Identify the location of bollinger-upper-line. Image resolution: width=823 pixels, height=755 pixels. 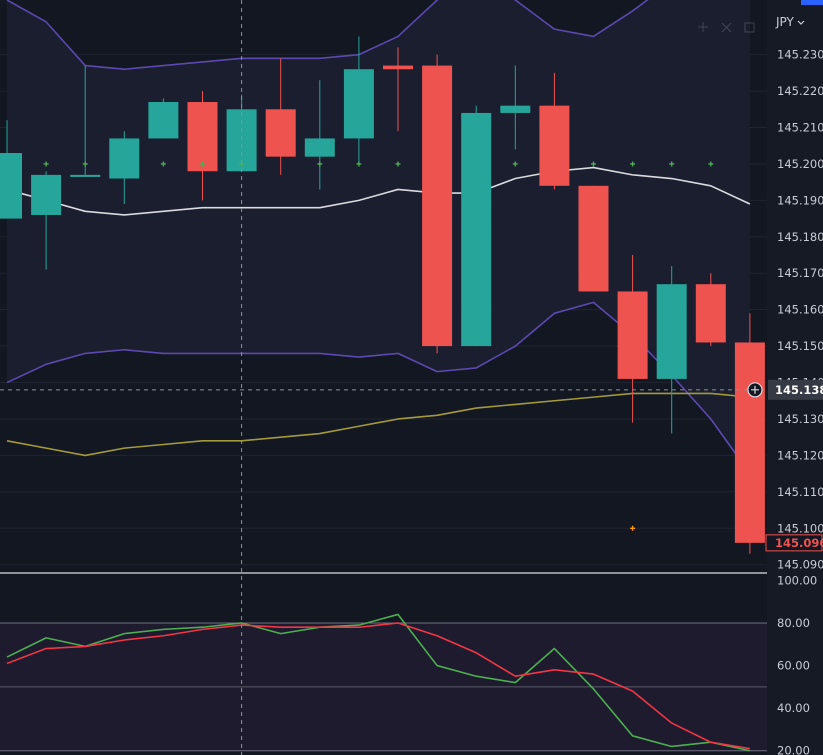
(327, 35).